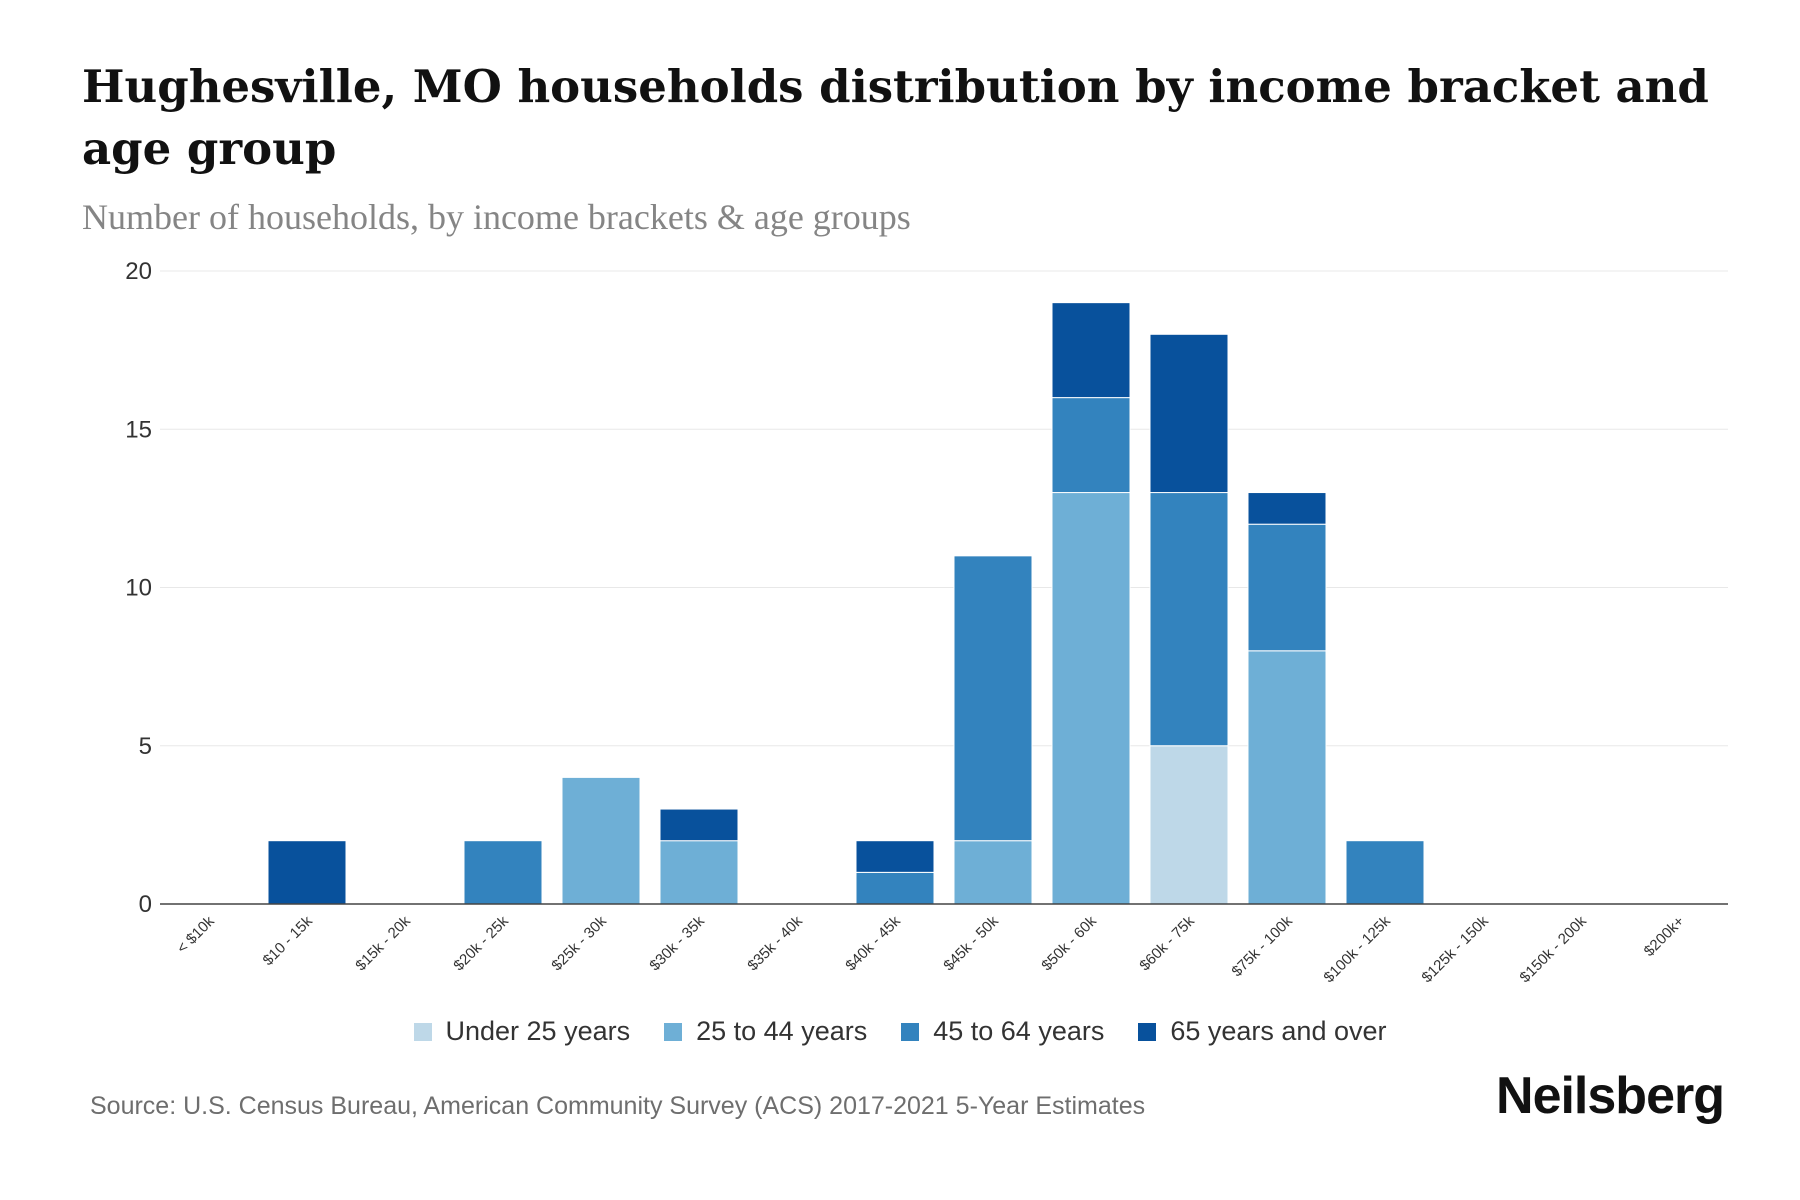  What do you see at coordinates (873, 943) in the screenshot?
I see `x-tick-label: $40k - 45k` at bounding box center [873, 943].